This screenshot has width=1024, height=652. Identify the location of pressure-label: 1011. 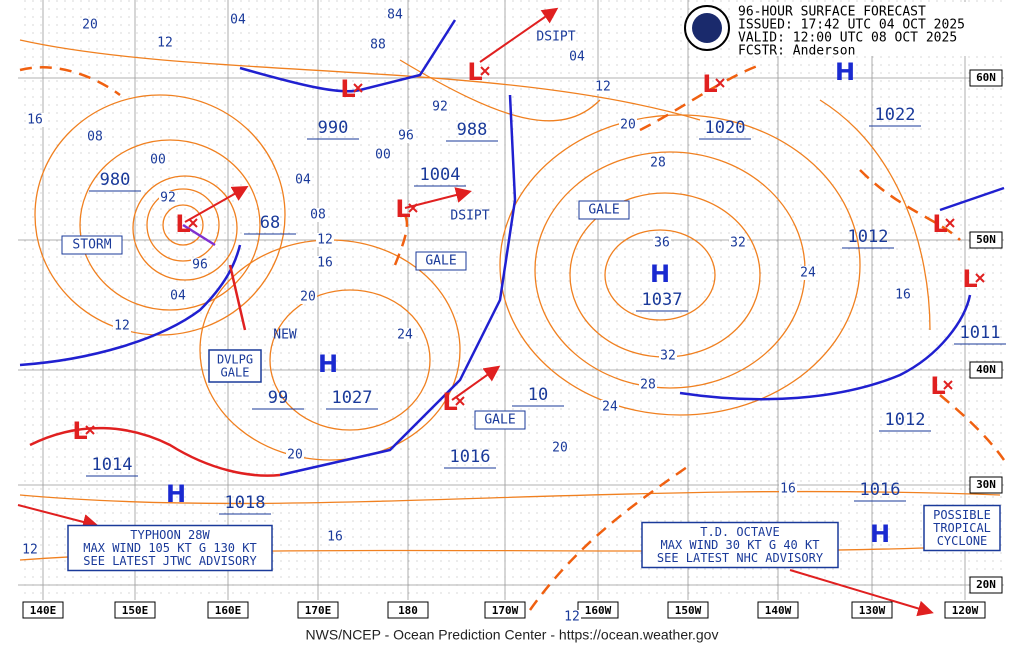
(980, 333).